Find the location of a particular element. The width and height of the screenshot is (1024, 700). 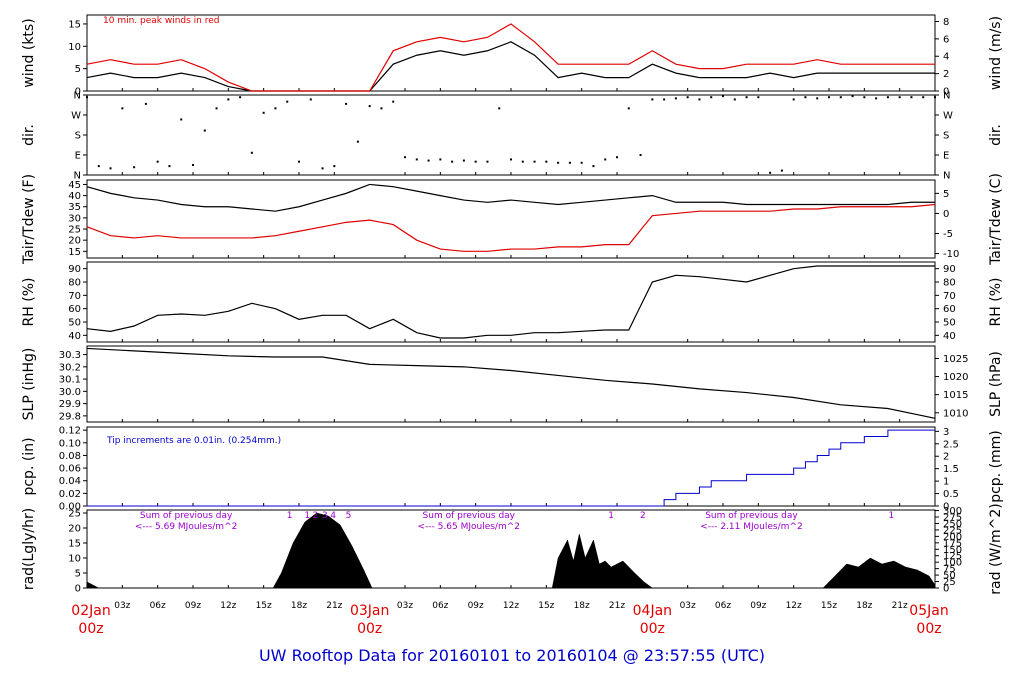

panel-3-ytick-label-left: 20 is located at coordinates (74, 241).